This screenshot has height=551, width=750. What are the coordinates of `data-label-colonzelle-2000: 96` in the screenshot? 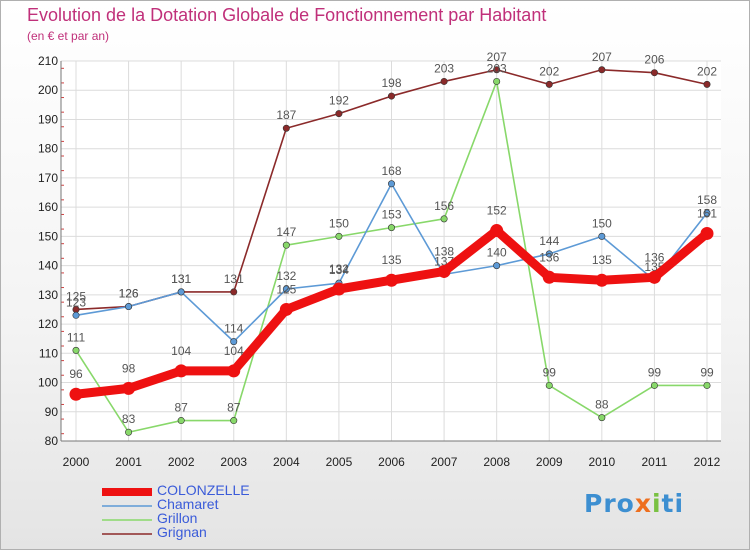 It's located at (76, 374).